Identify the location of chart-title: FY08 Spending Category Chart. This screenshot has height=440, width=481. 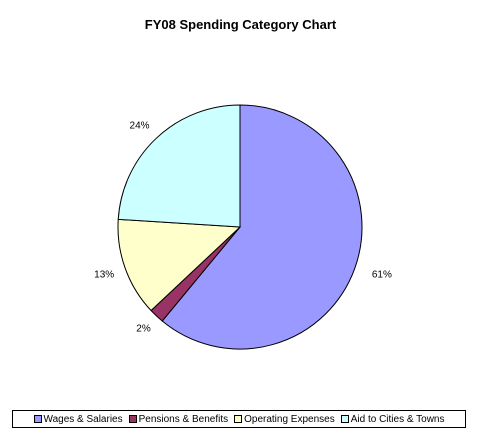
(240, 24).